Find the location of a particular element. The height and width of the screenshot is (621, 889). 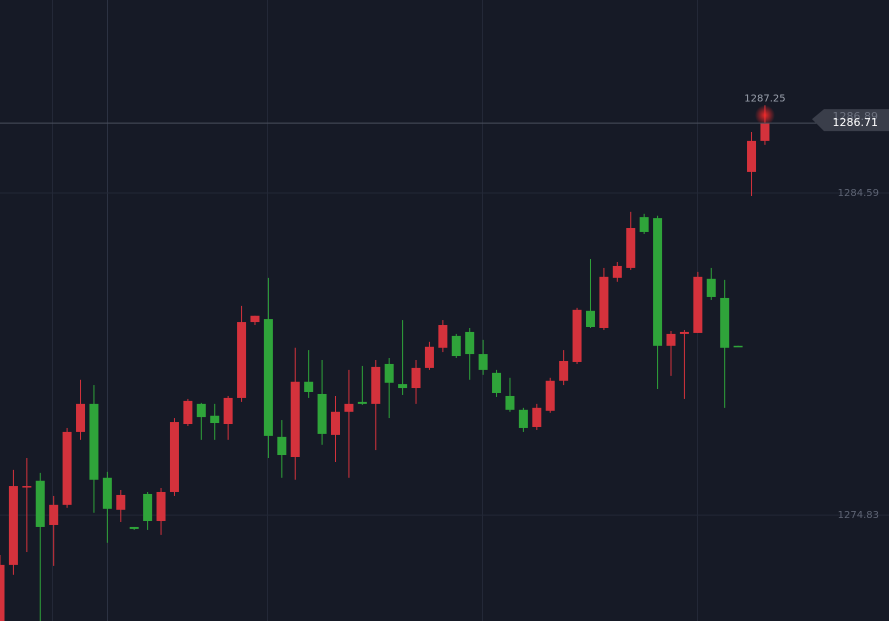

price-tag is located at coordinates (850, 120).